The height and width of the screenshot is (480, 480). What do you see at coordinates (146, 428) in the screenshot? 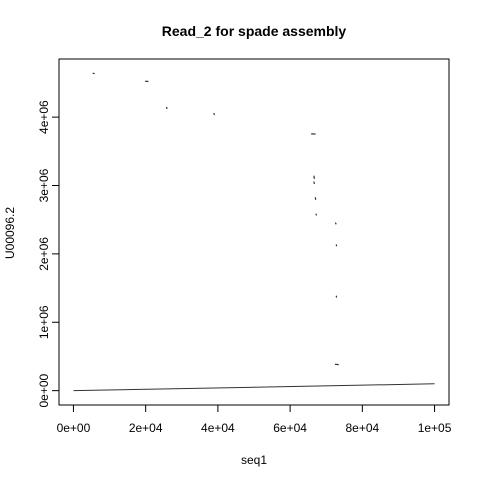
I see `x-tick-label: 2e+04` at bounding box center [146, 428].